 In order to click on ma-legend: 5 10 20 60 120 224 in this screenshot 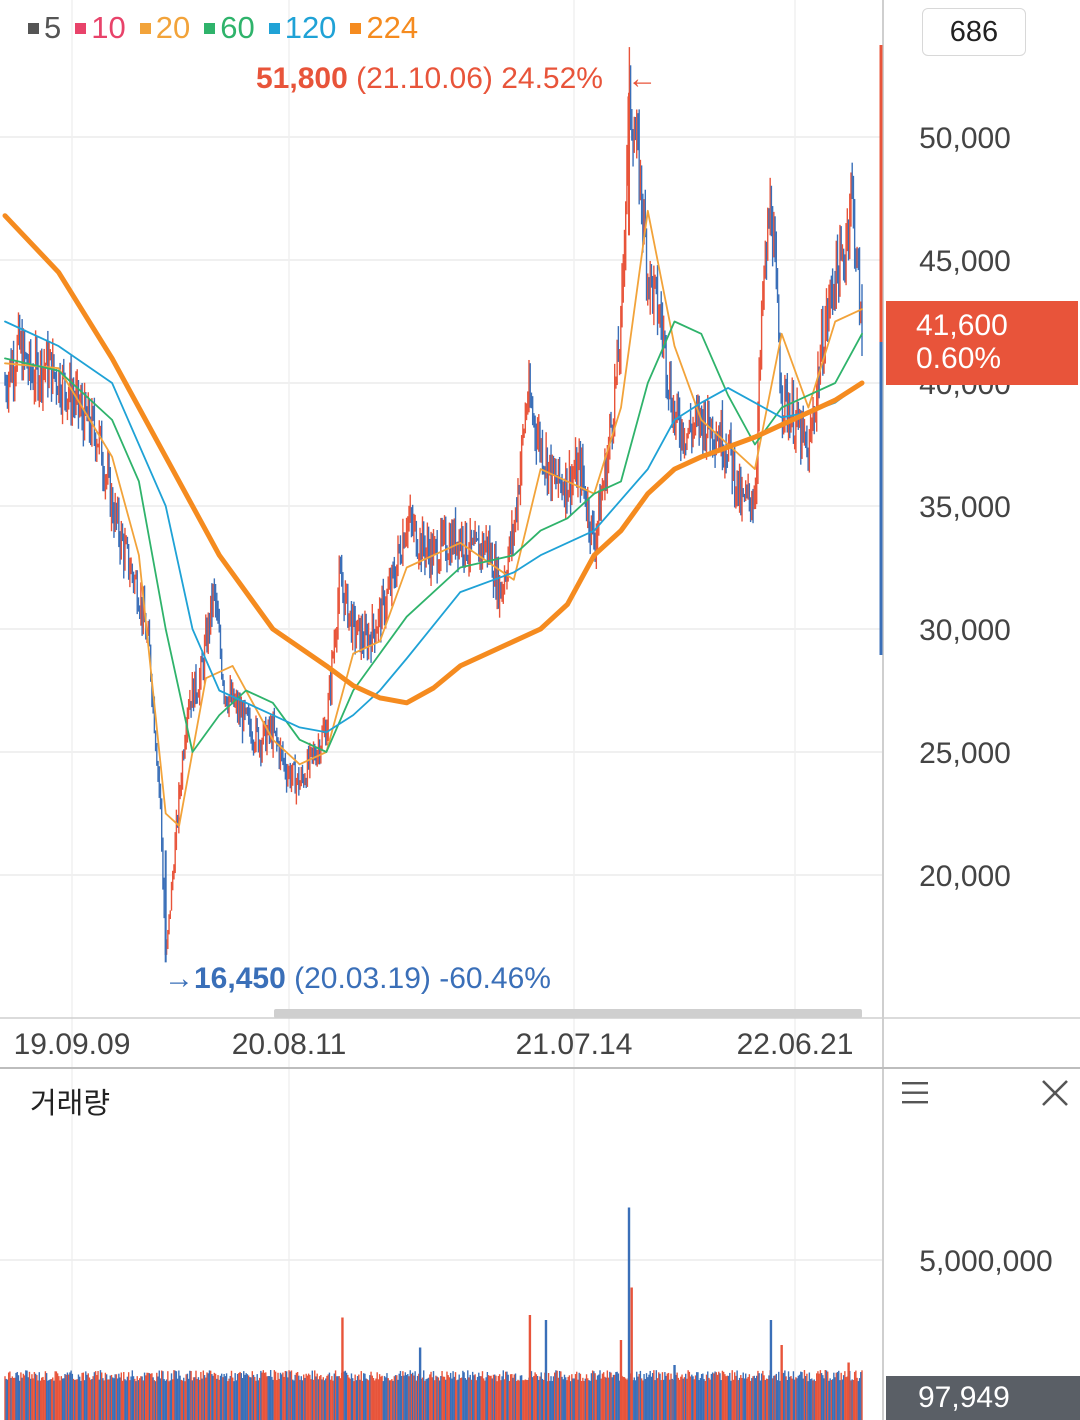, I will do `click(223, 28)`.